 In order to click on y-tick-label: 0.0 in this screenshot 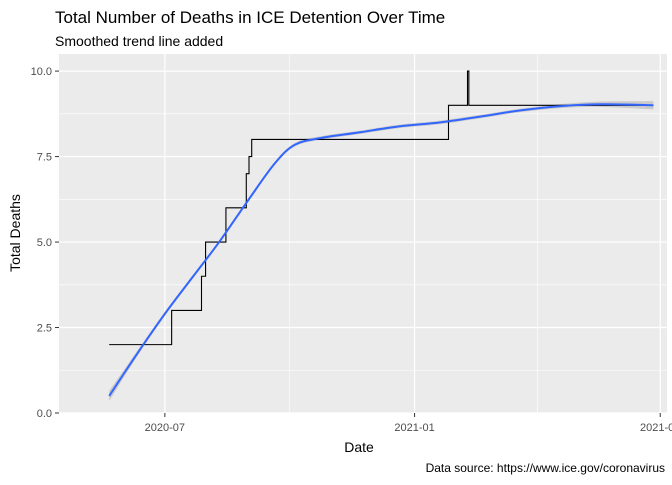, I will do `click(44, 414)`.